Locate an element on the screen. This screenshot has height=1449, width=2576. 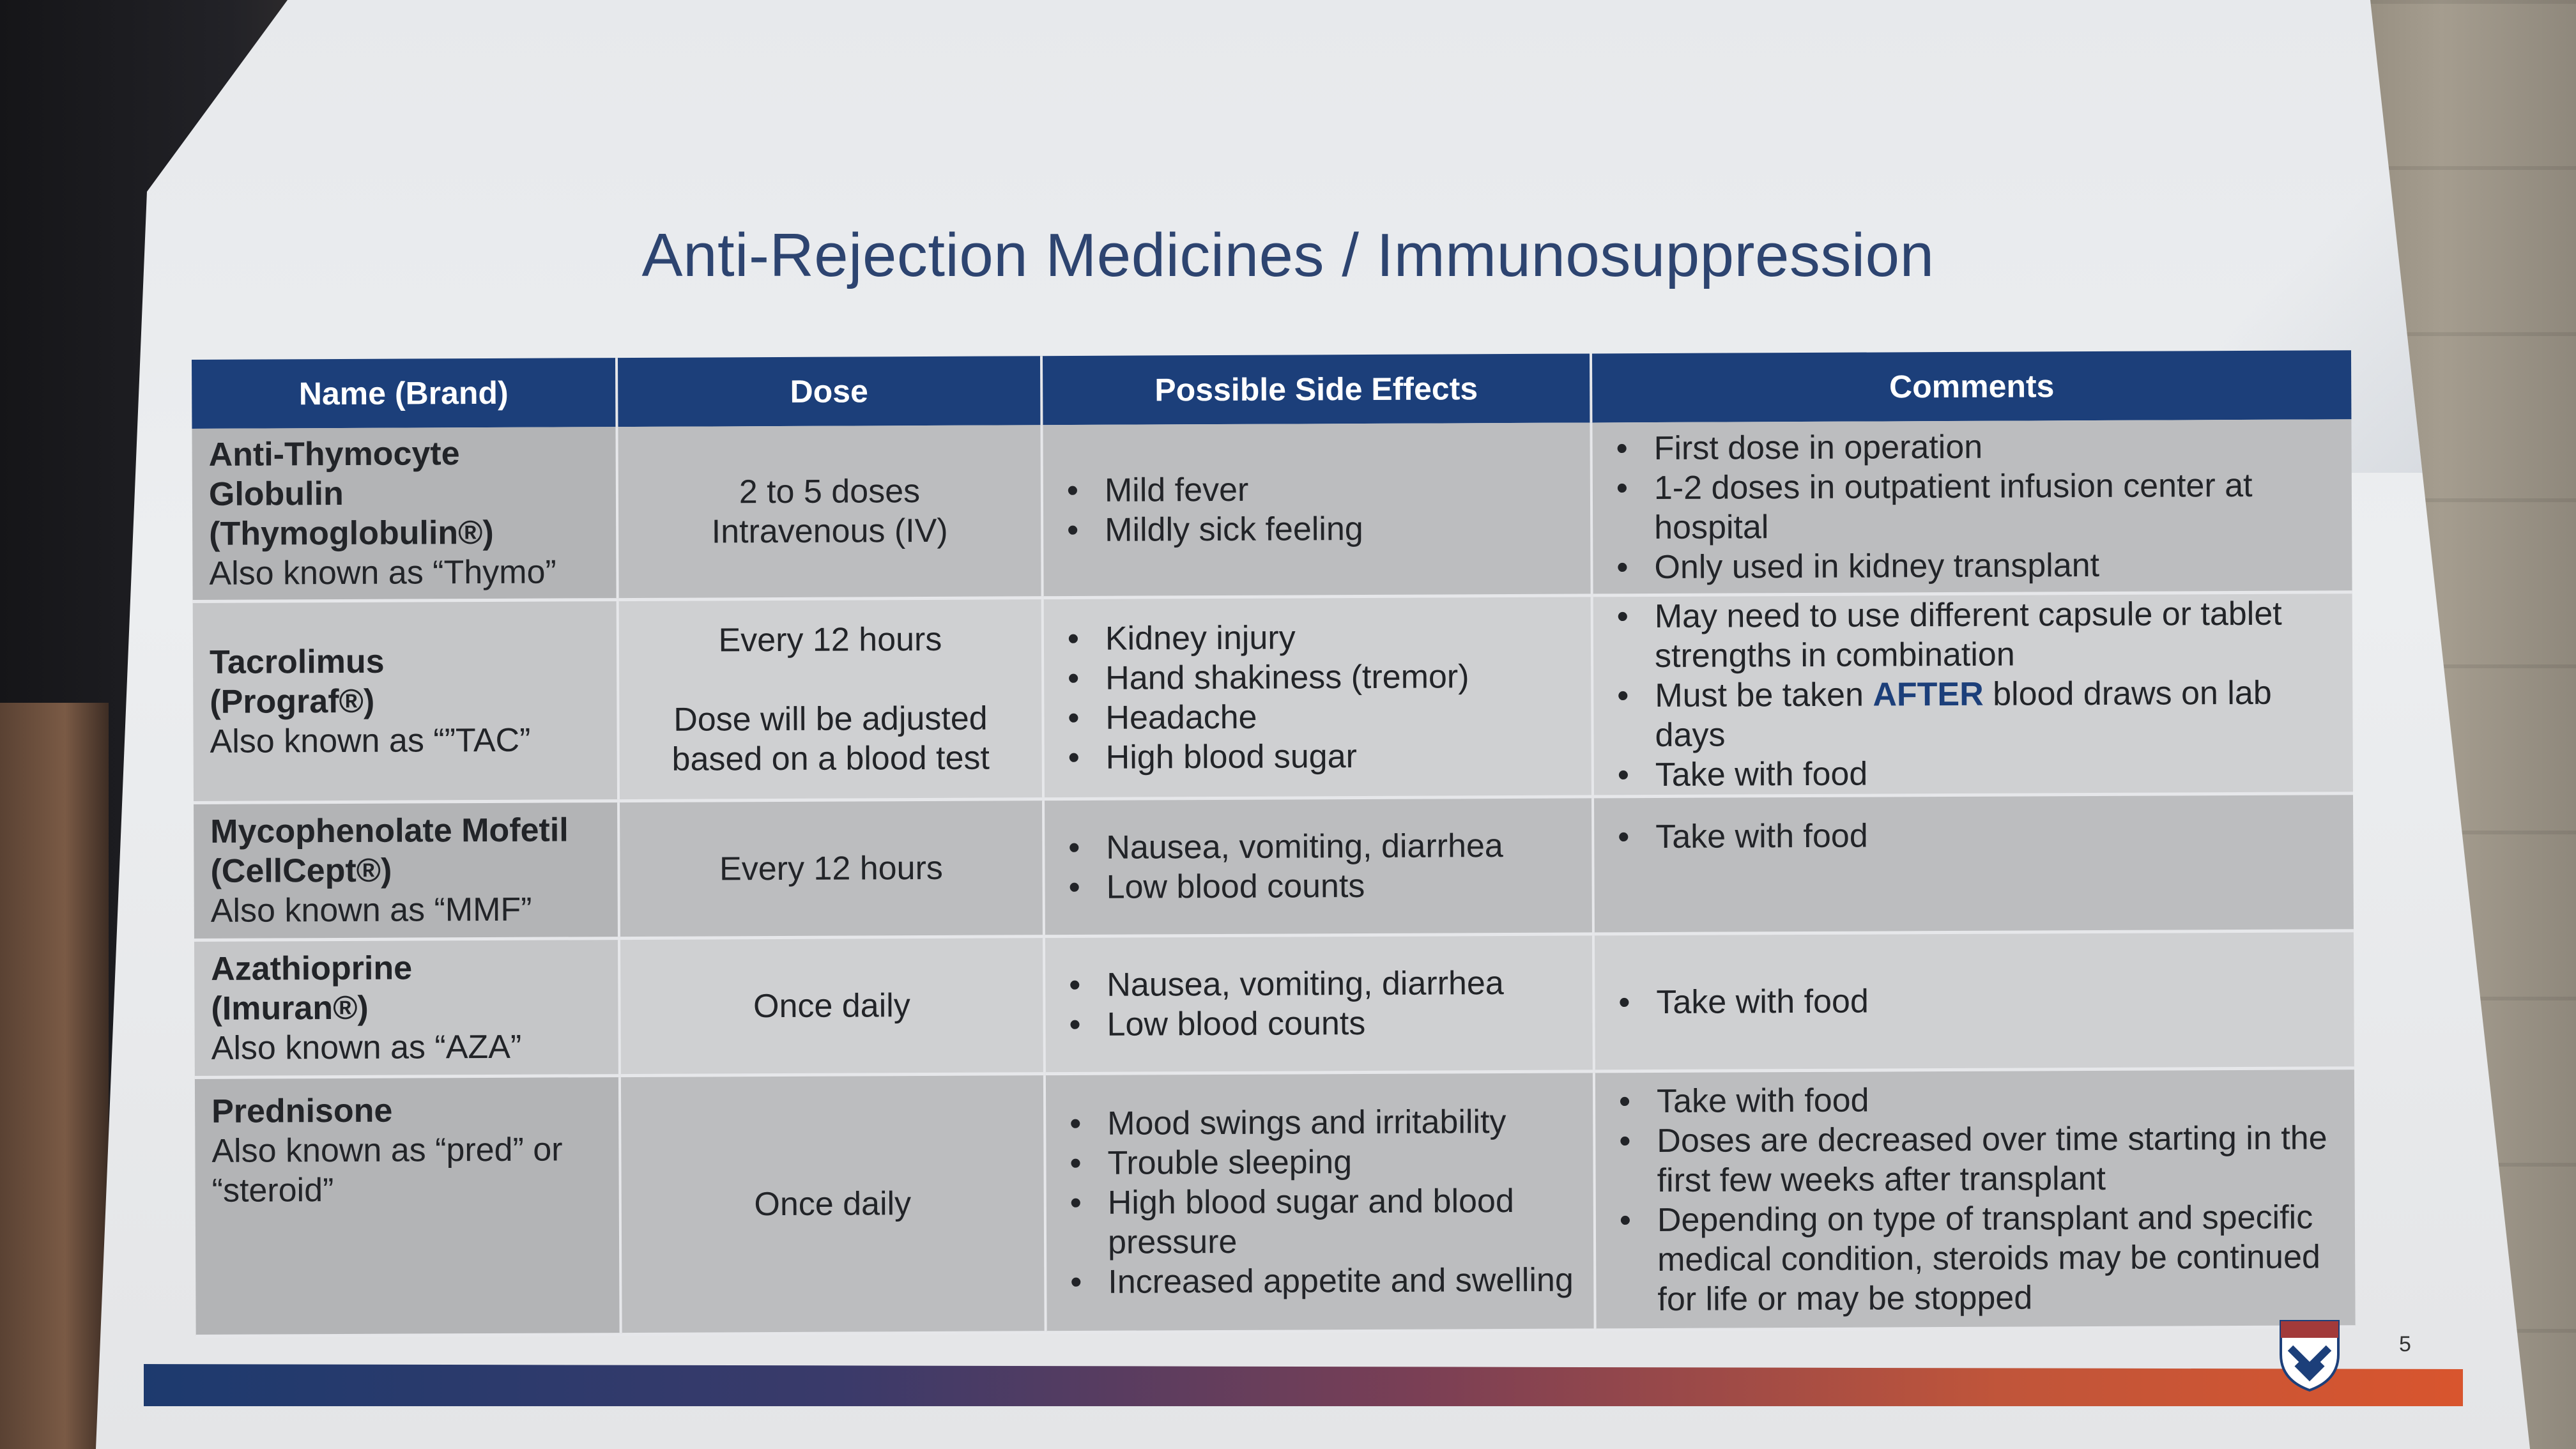
header-name: Name (Brand) is located at coordinates (404, 393).